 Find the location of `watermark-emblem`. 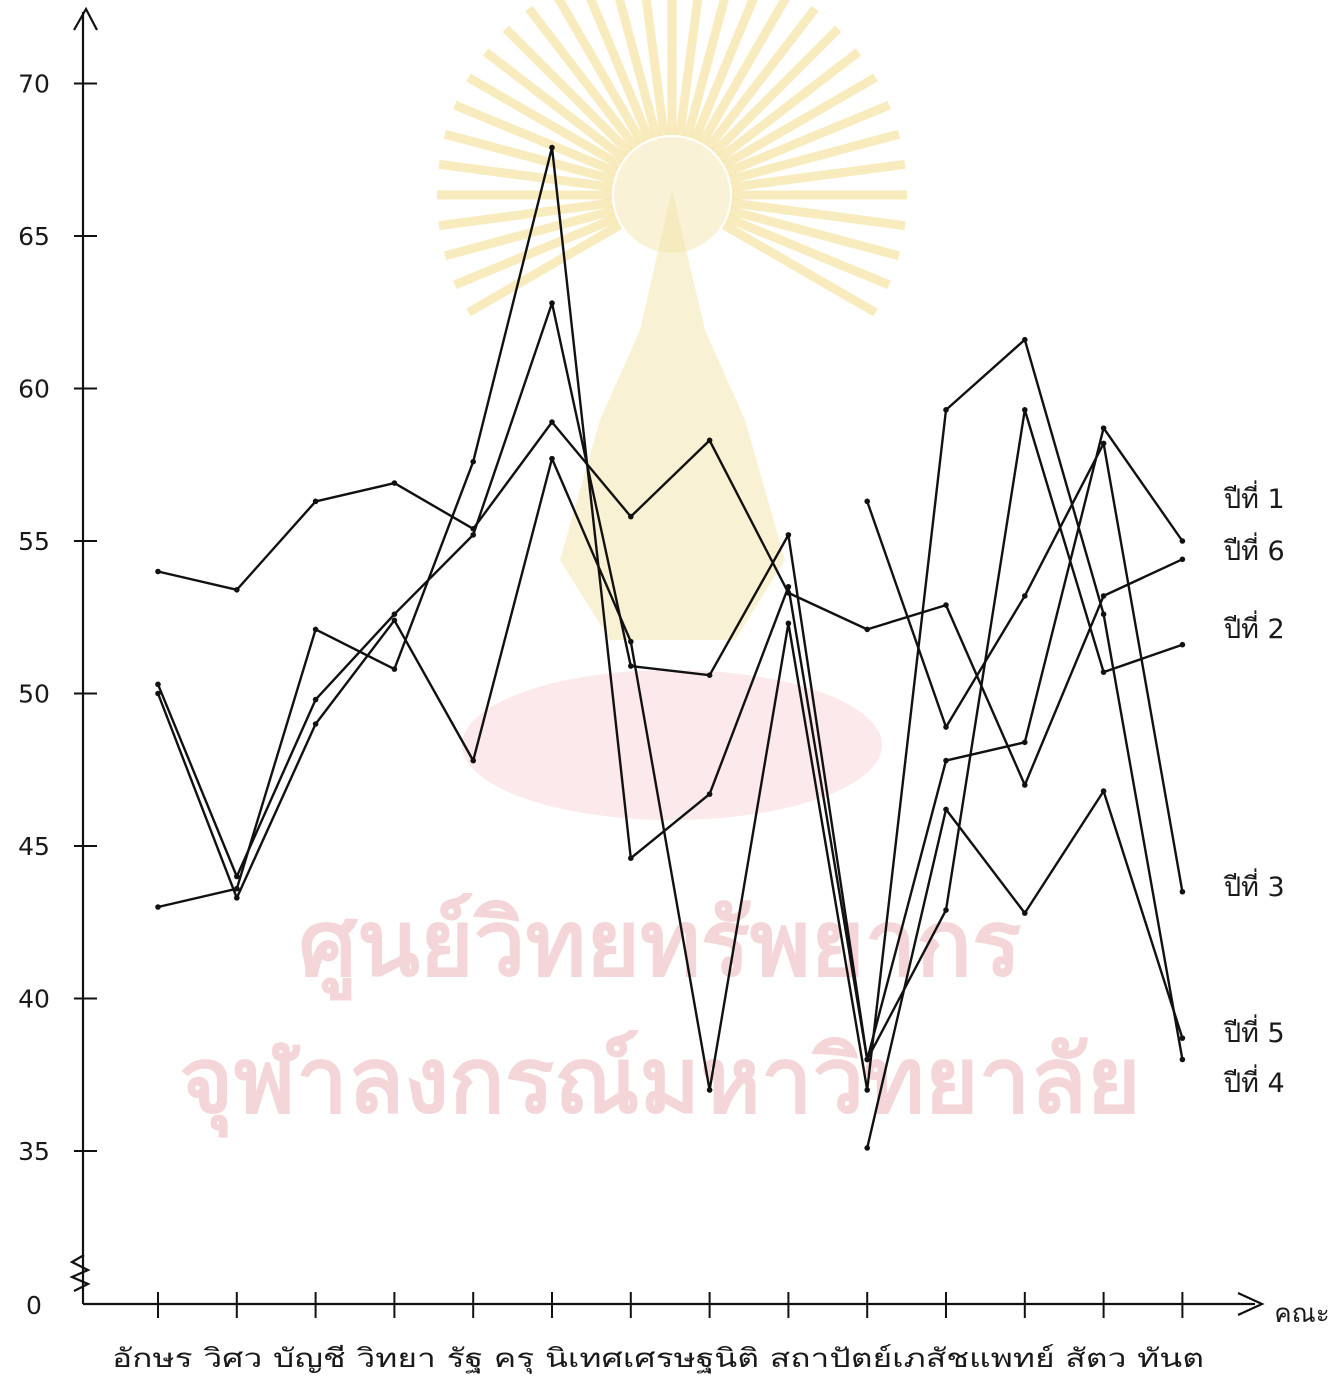

watermark-emblem is located at coordinates (672, 158).